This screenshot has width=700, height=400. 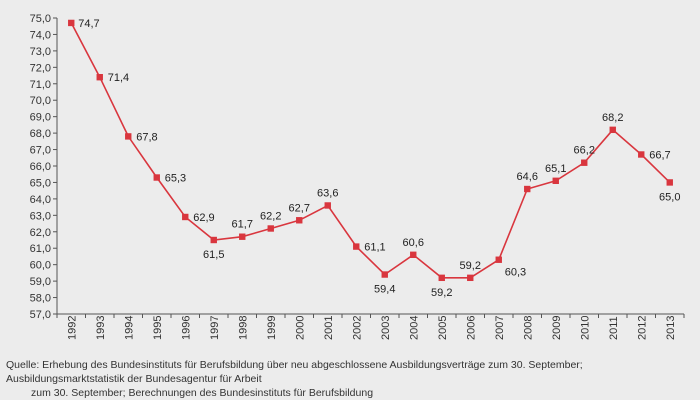 I want to click on y-tick-label: 69,0, so click(x=40, y=118).